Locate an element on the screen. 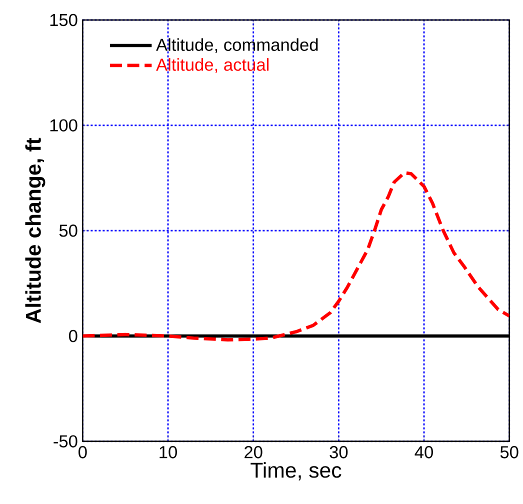 This screenshot has width=523, height=504. y-tick-label: 0 is located at coordinates (73, 336).